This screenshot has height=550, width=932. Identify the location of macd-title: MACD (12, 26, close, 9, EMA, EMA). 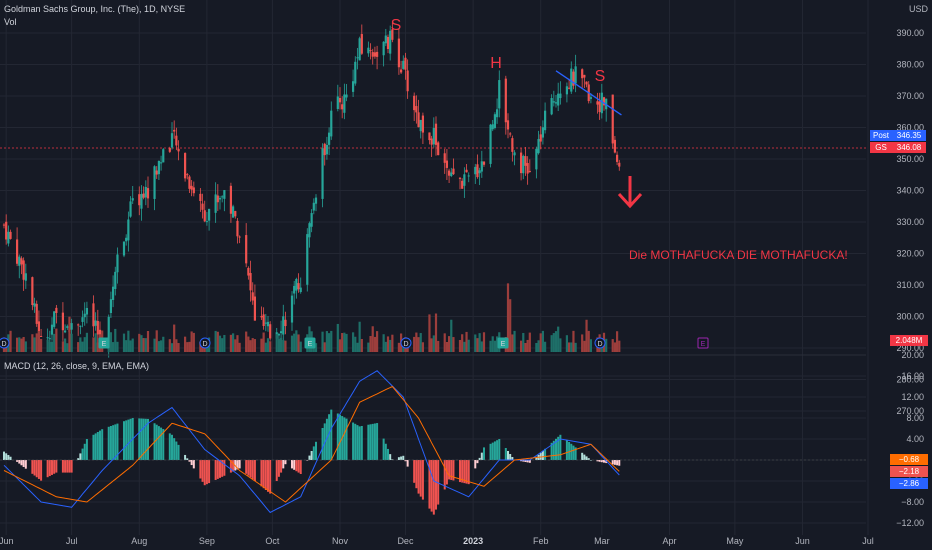
(77, 366).